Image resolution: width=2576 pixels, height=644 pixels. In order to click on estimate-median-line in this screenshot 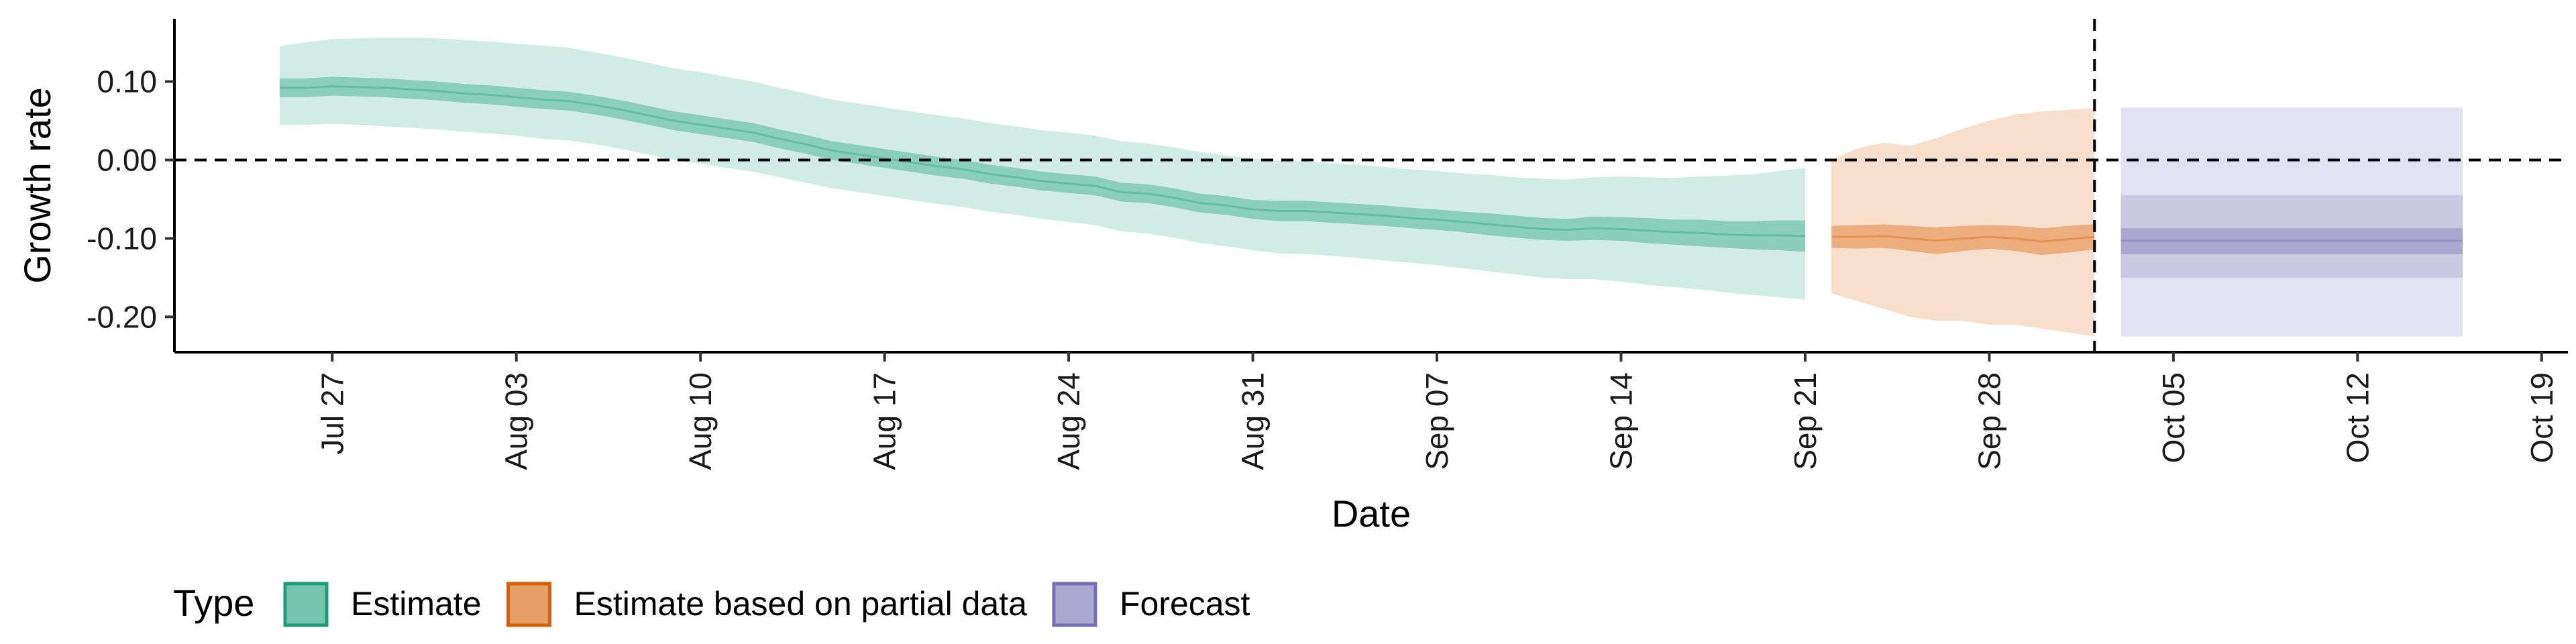, I will do `click(1042, 161)`.